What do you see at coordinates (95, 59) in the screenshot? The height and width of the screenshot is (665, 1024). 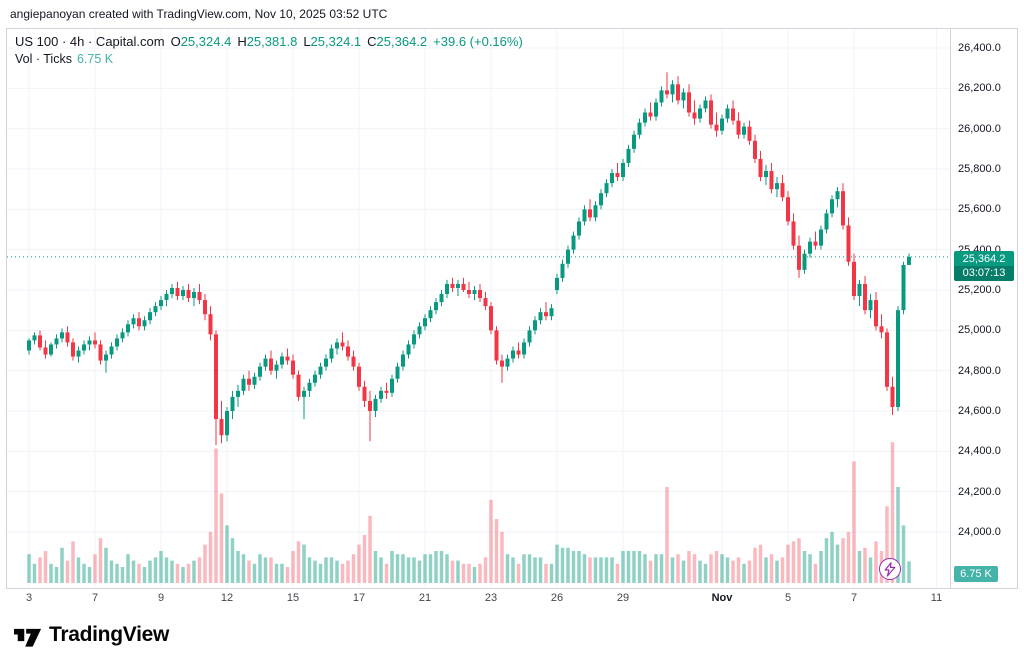 I see `volume-value: 6.75 K` at bounding box center [95, 59].